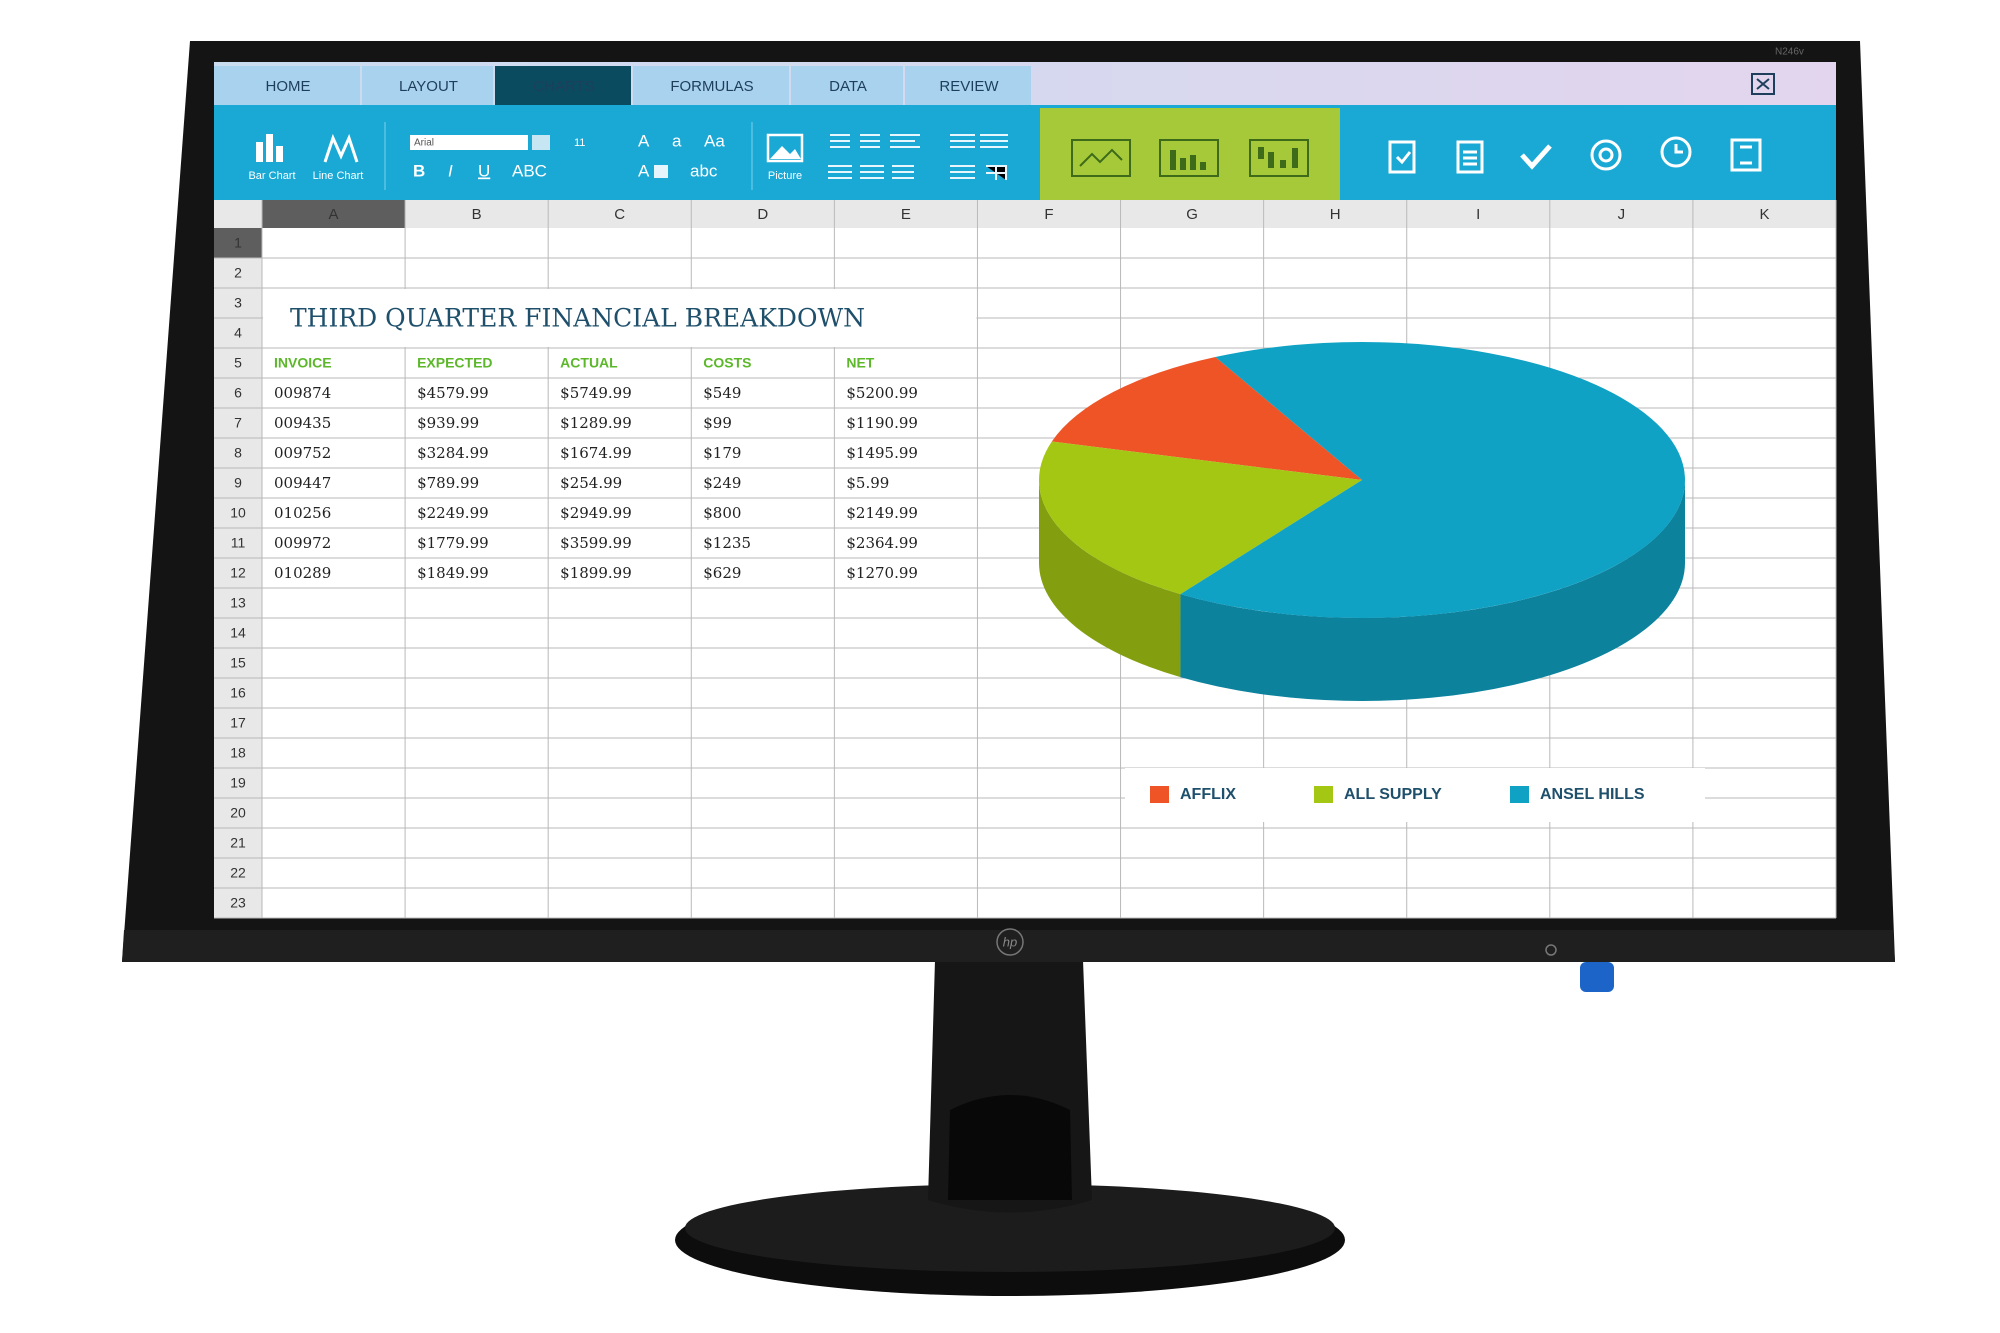  What do you see at coordinates (238, 453) in the screenshot?
I see `row-header: 8` at bounding box center [238, 453].